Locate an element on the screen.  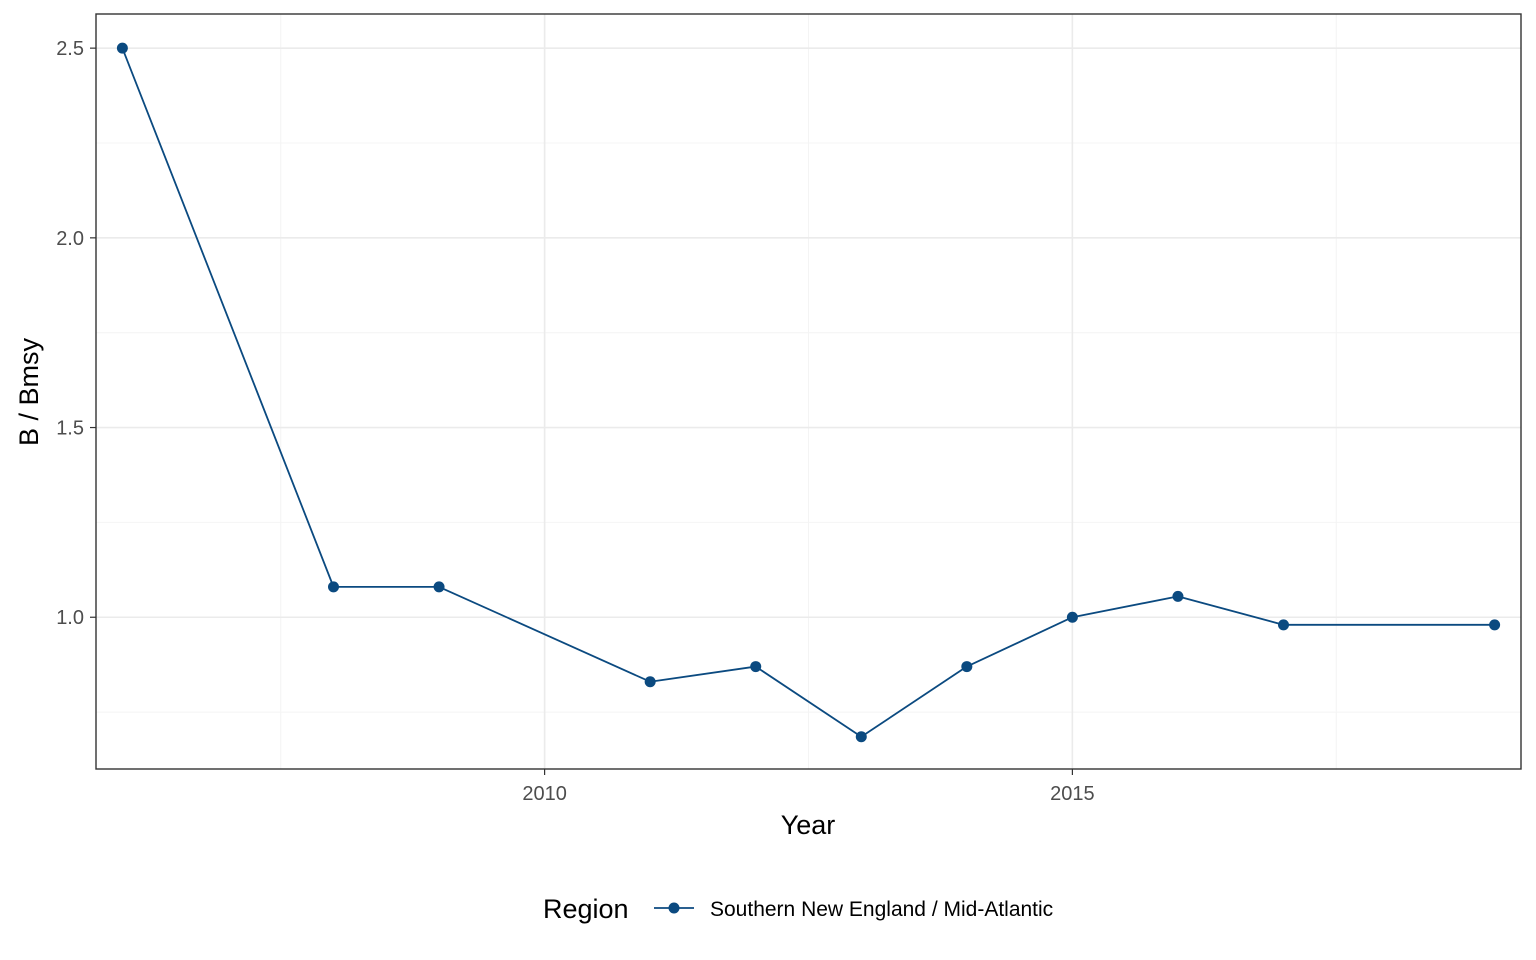
x-axis-title: Year is located at coordinates (808, 825).